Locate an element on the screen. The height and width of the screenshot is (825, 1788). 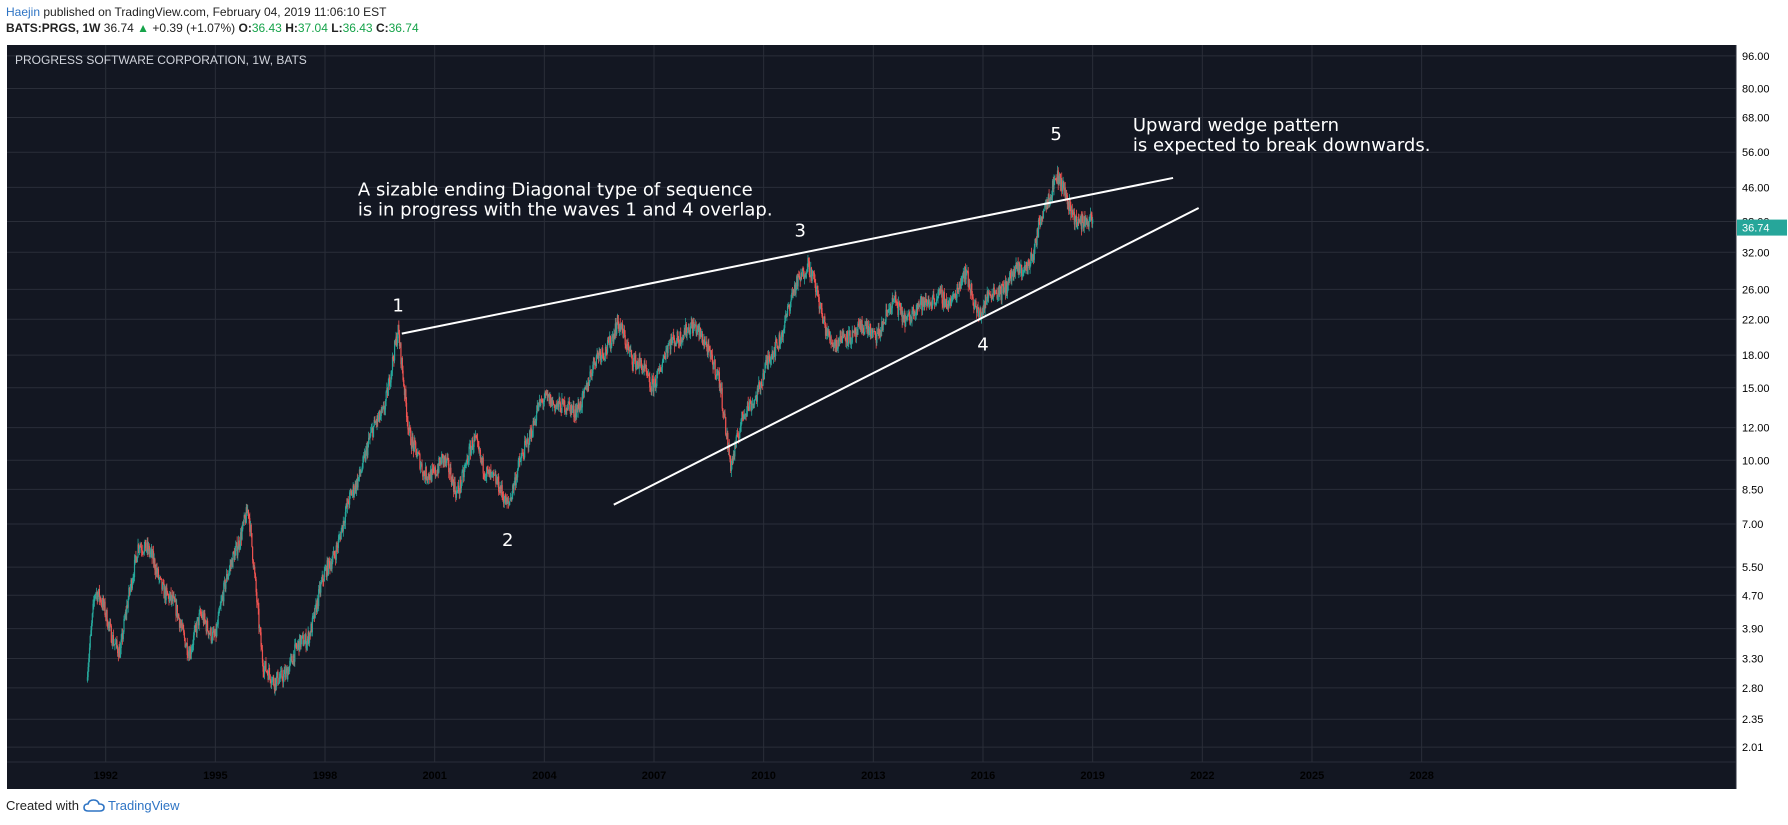
author-link: Haejin is located at coordinates (23, 12).